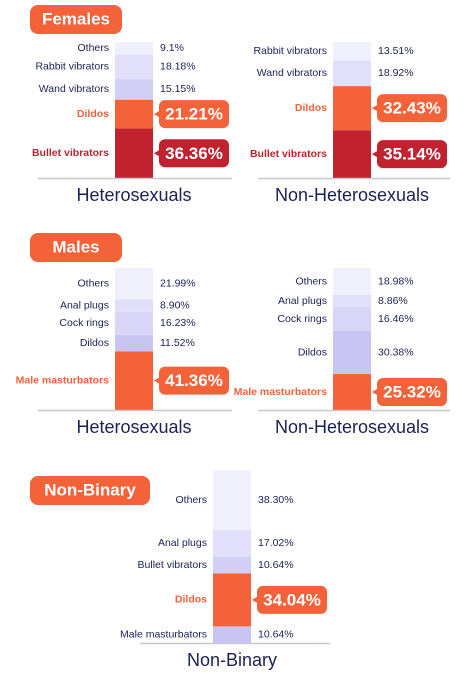  I want to click on section-header: Non-Binary, so click(90, 489).